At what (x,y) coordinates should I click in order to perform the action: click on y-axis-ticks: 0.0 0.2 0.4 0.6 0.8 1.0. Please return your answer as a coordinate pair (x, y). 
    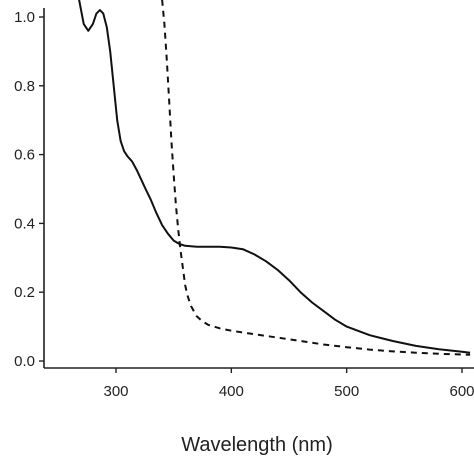
    Looking at the image, I should click on (29, 189).